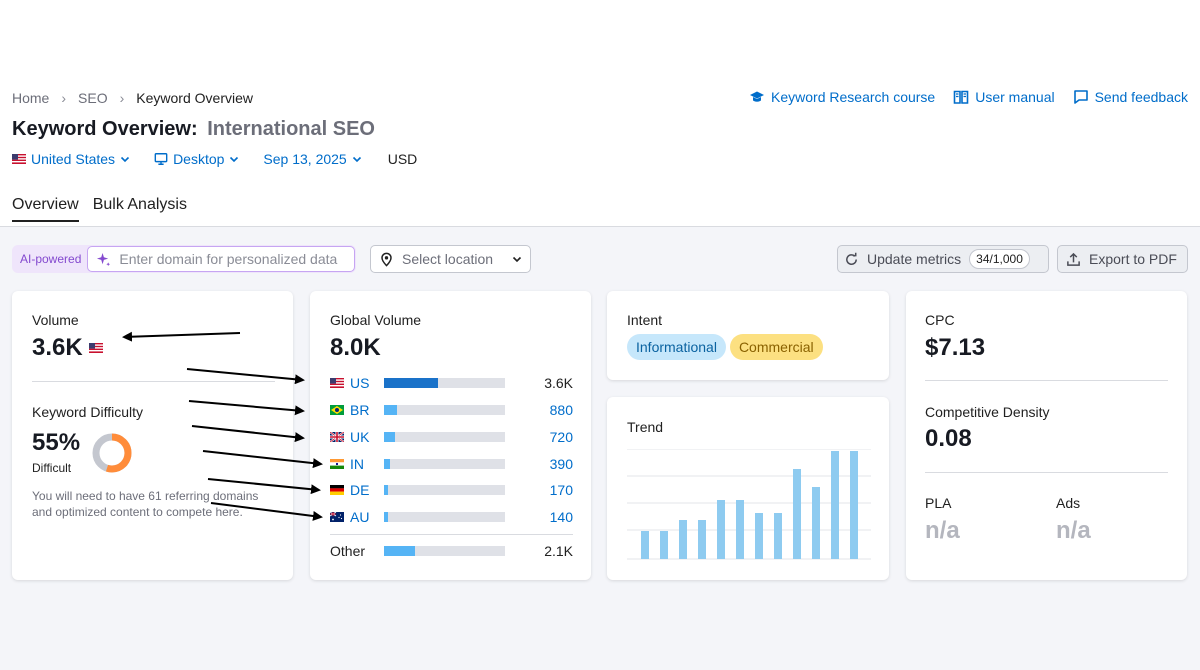 This screenshot has height=670, width=1200. I want to click on user-manual-link: User manual, so click(1004, 97).